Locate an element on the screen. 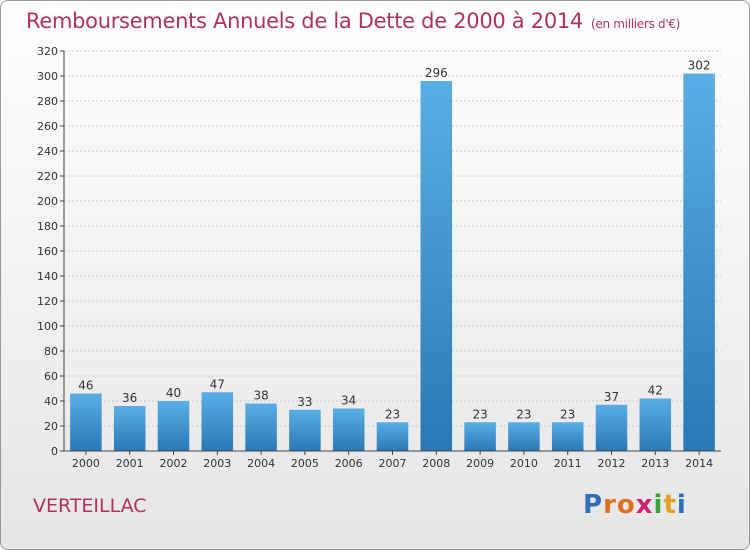 Image resolution: width=750 pixels, height=550 pixels. y-tick-label: 40 is located at coordinates (51, 401).